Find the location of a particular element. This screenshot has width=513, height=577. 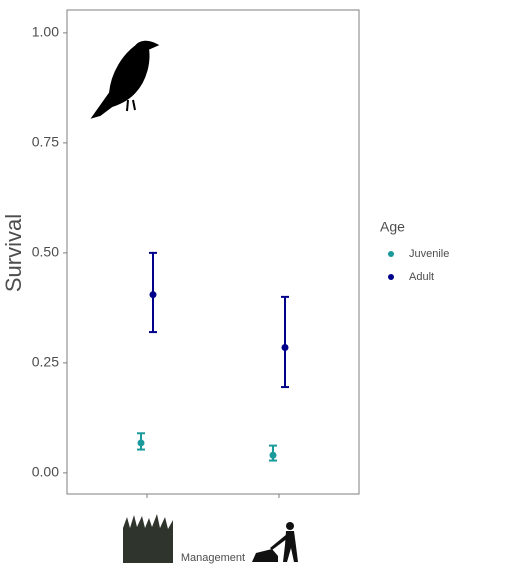

y-tick-label: 0.50 is located at coordinates (45, 252).